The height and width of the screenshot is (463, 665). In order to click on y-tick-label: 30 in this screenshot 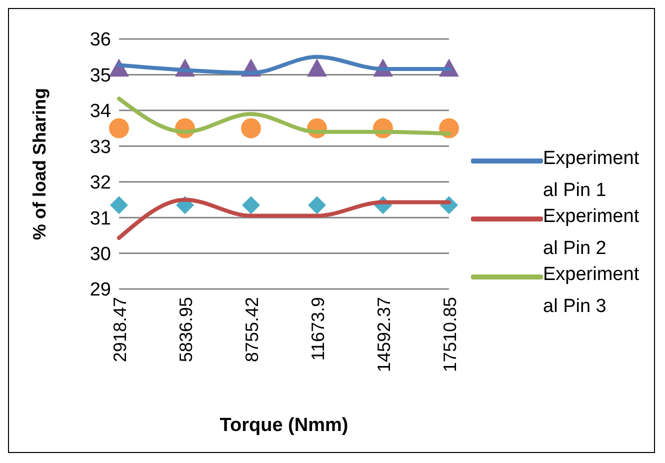, I will do `click(100, 255)`.